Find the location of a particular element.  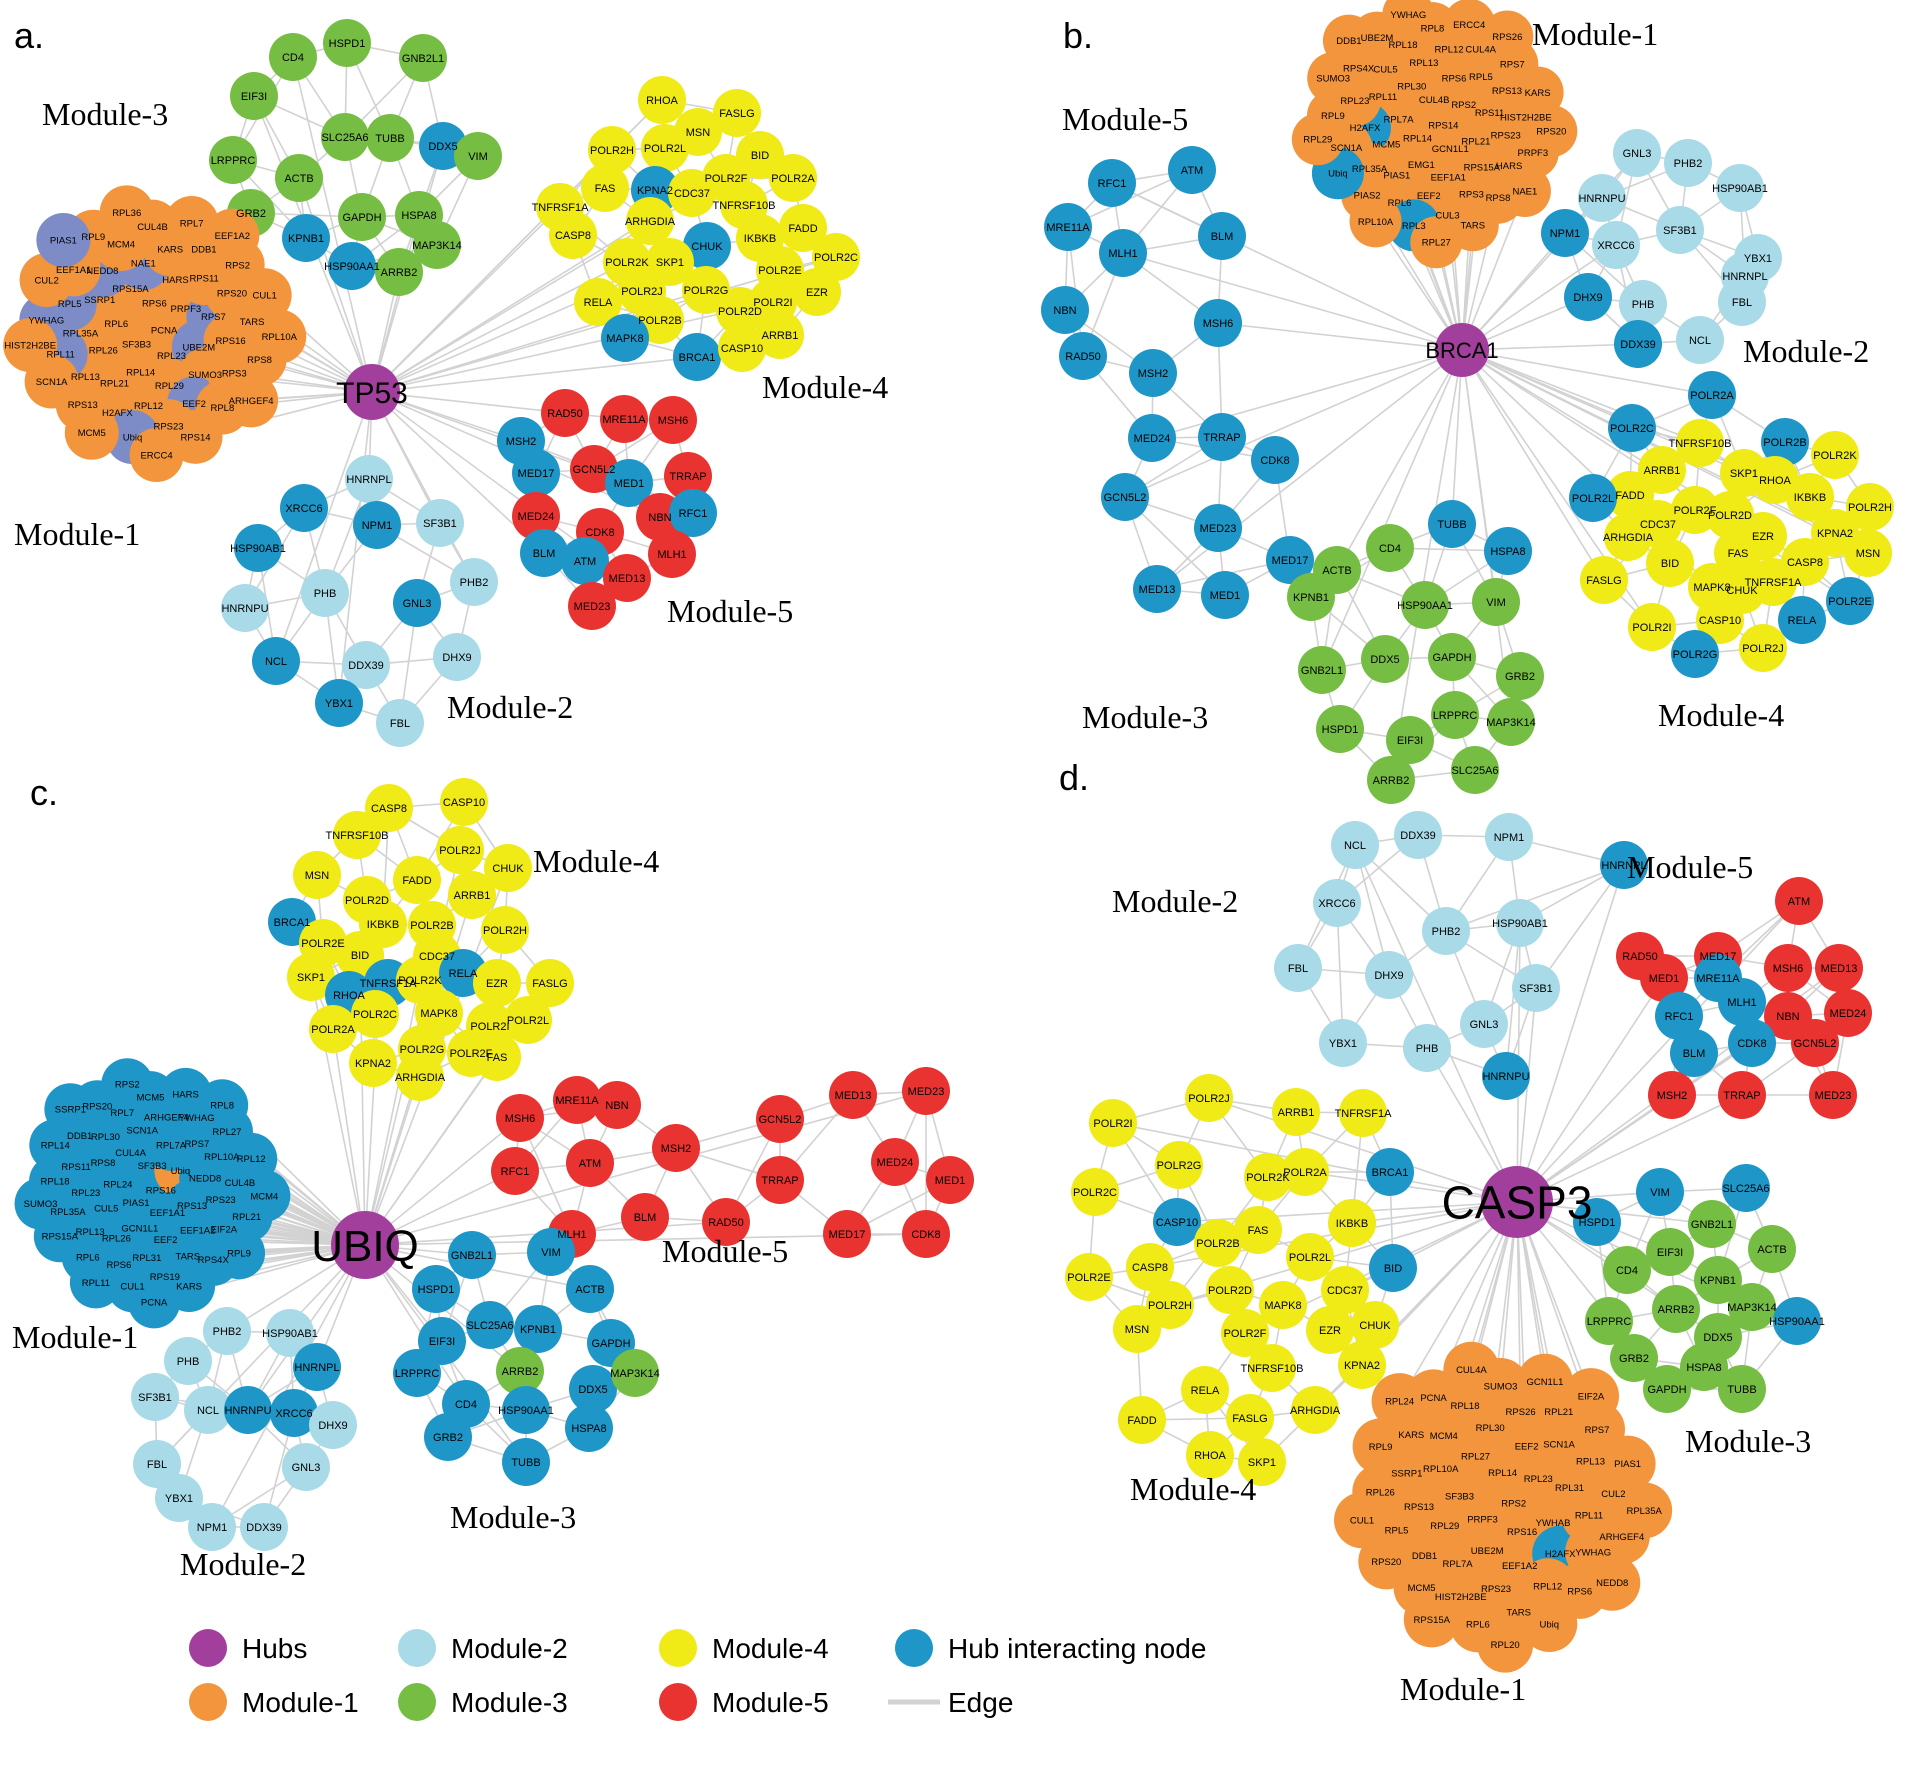

node-sf3b1 is located at coordinates (440, 523).